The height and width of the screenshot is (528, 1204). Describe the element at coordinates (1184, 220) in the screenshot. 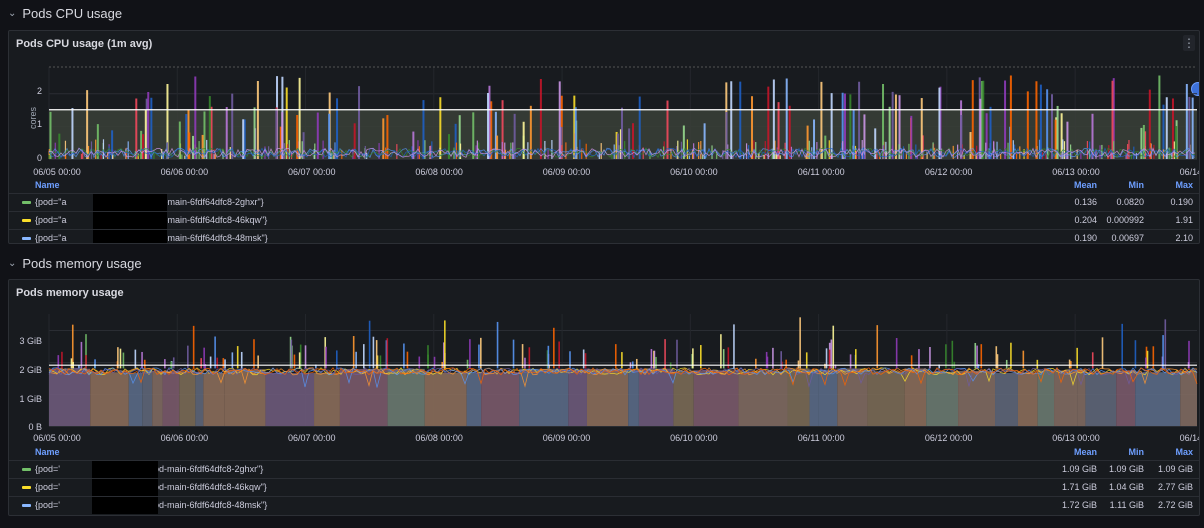

I see `legend-max: 1.91` at that location.